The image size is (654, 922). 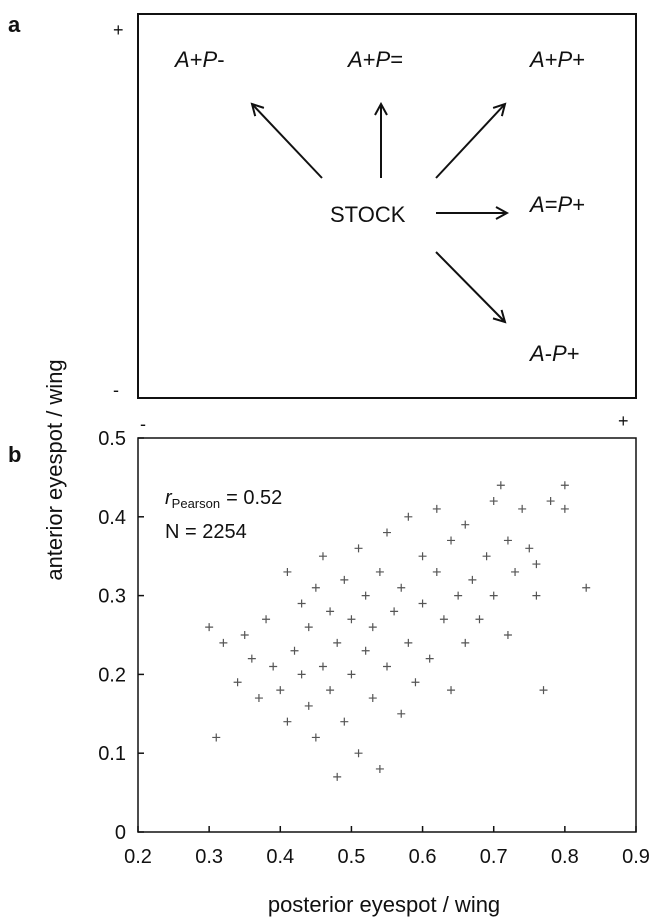 I want to click on outcome-label-a-plus-p-minus: A+P-, so click(x=199, y=59).